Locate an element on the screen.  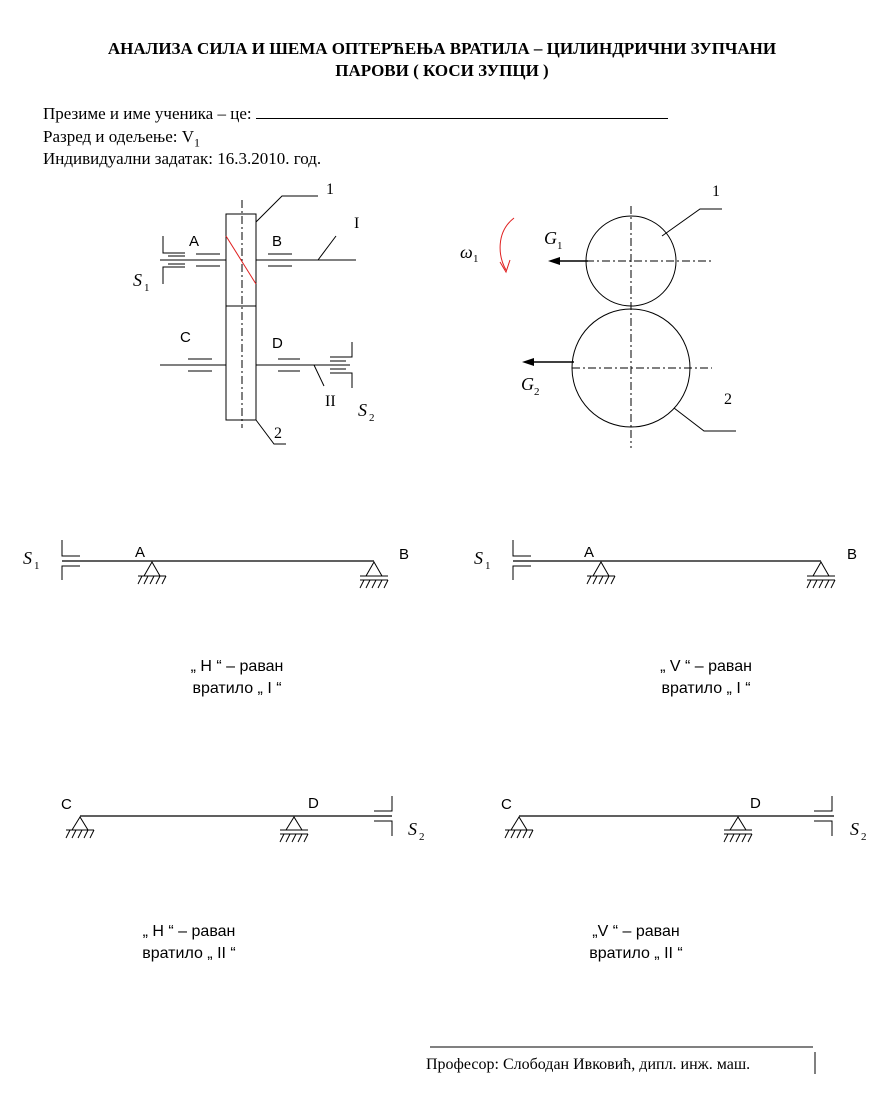
beam-1-support-right is located at coordinates (374, 568).